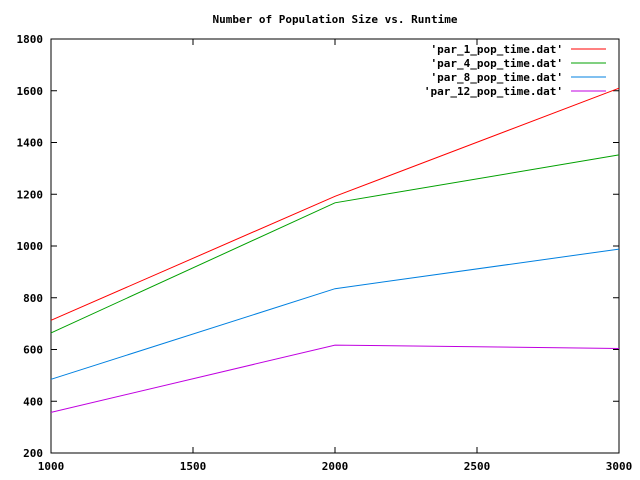 The width and height of the screenshot is (640, 480). Describe the element at coordinates (477, 466) in the screenshot. I see `x-tick-label: 2500` at that location.